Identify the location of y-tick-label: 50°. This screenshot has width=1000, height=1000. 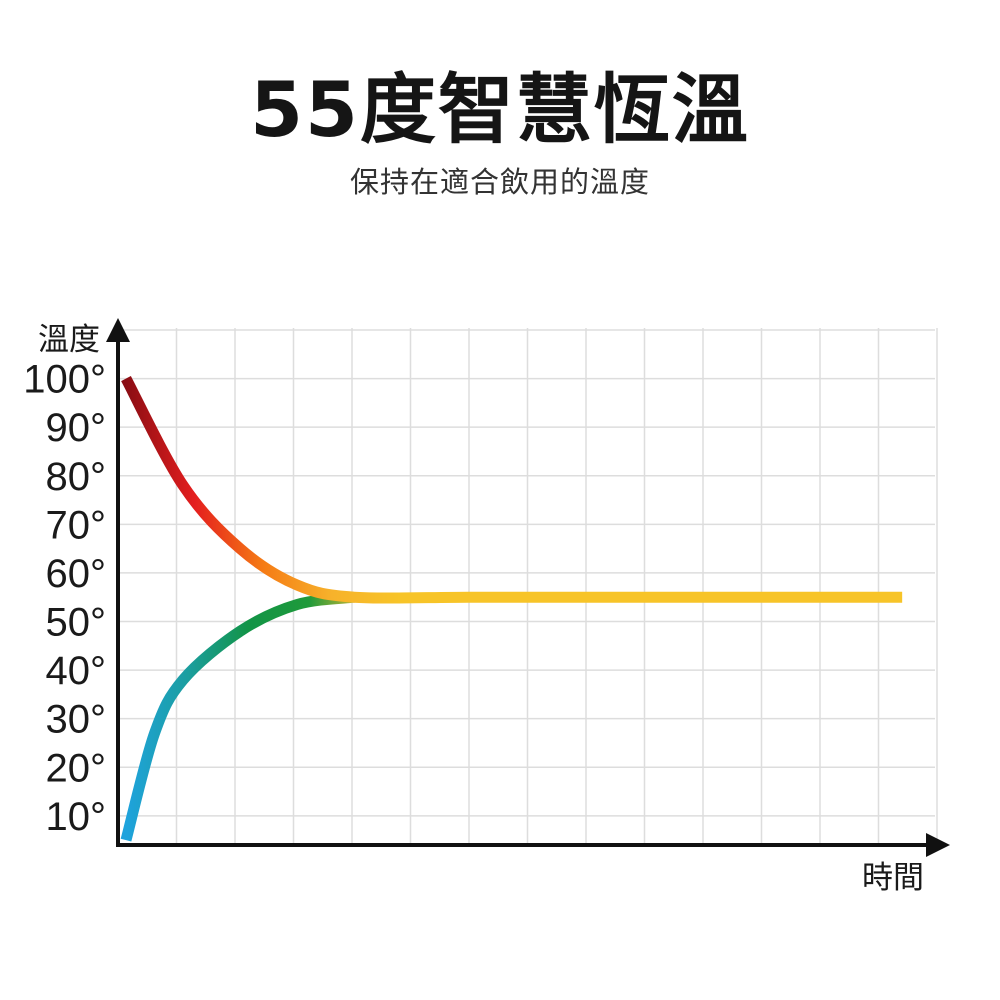
(76, 623).